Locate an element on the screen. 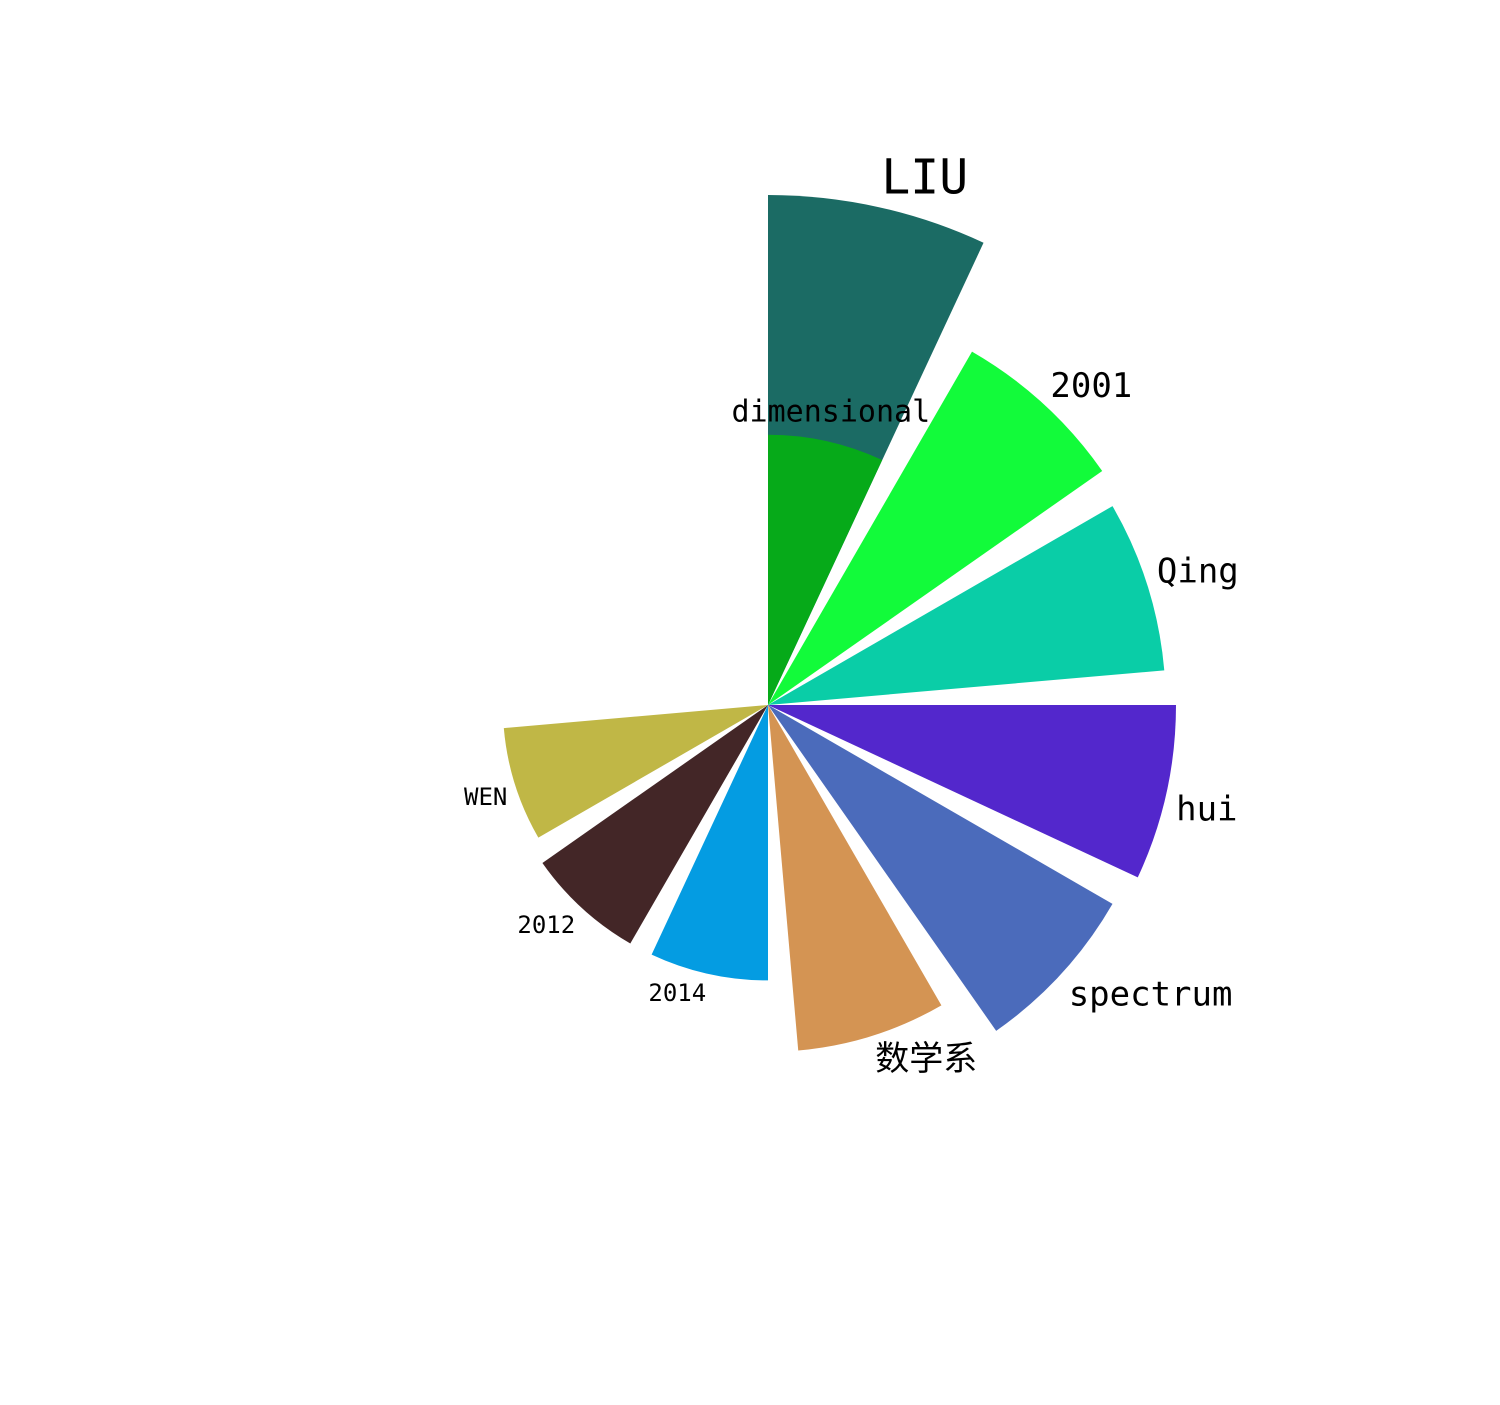  category-label-3: hui is located at coordinates (1206, 809).